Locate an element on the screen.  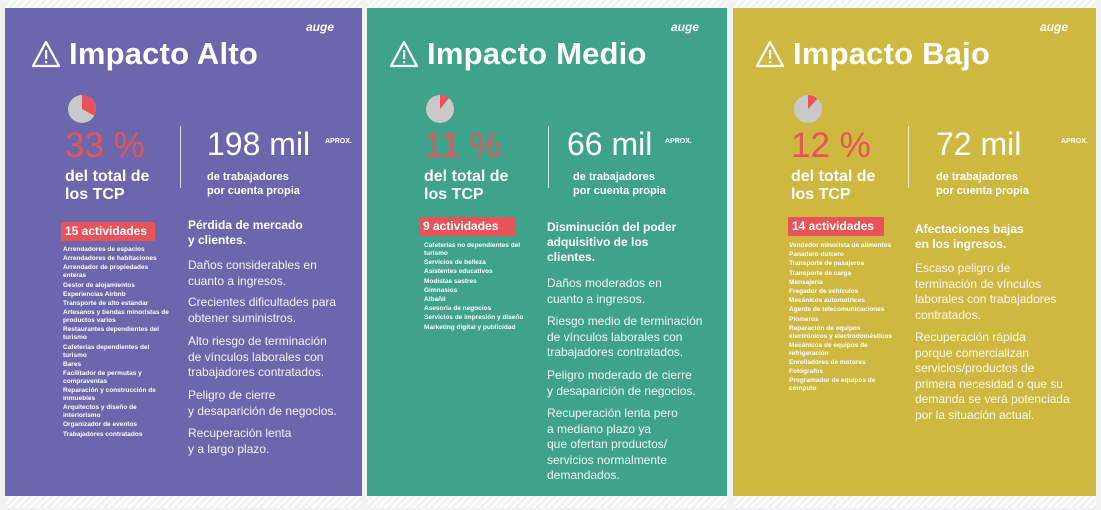
activities-count-badge: 14 actividades is located at coordinates (836, 226).